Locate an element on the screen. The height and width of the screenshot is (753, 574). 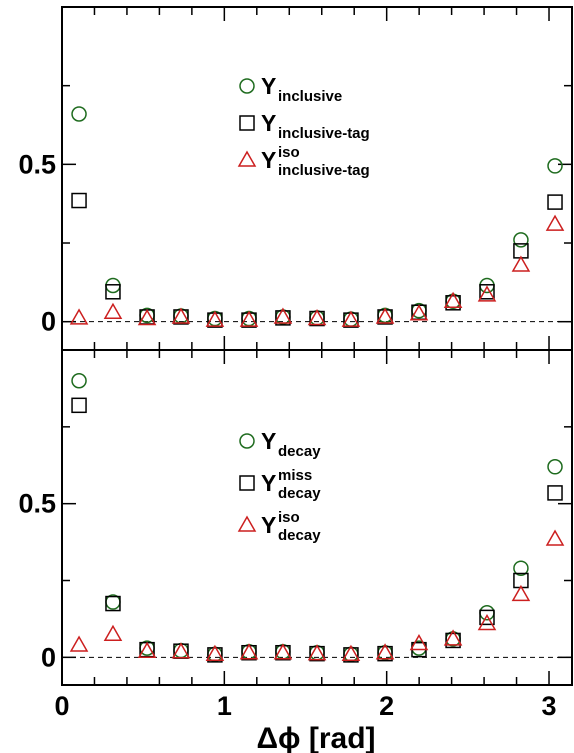
legend-superscript: miss is located at coordinates (295, 475).